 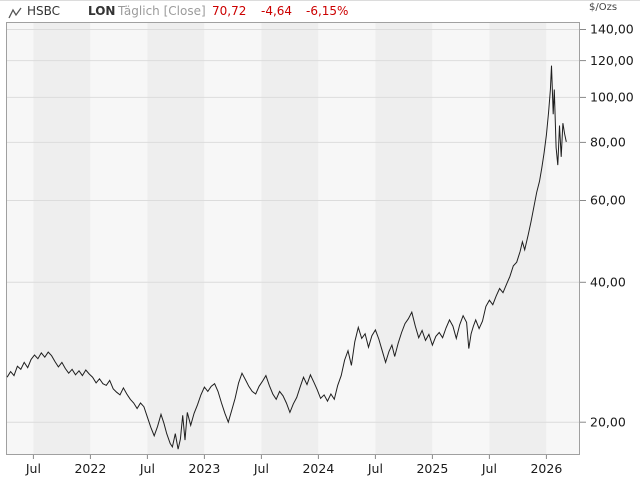 What do you see at coordinates (432, 468) in the screenshot?
I see `x-tick-label: 2025` at bounding box center [432, 468].